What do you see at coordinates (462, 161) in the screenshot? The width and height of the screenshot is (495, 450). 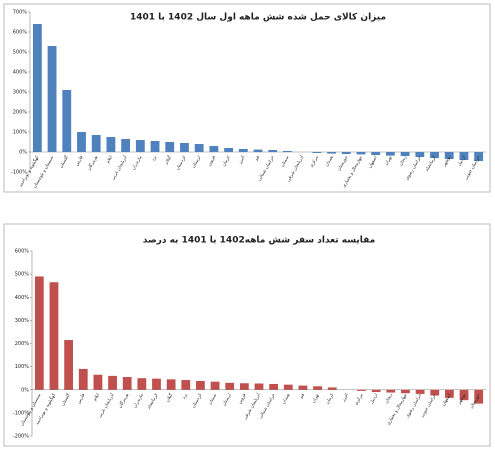 I see `x-tick-label: اردبیل` at bounding box center [462, 161].